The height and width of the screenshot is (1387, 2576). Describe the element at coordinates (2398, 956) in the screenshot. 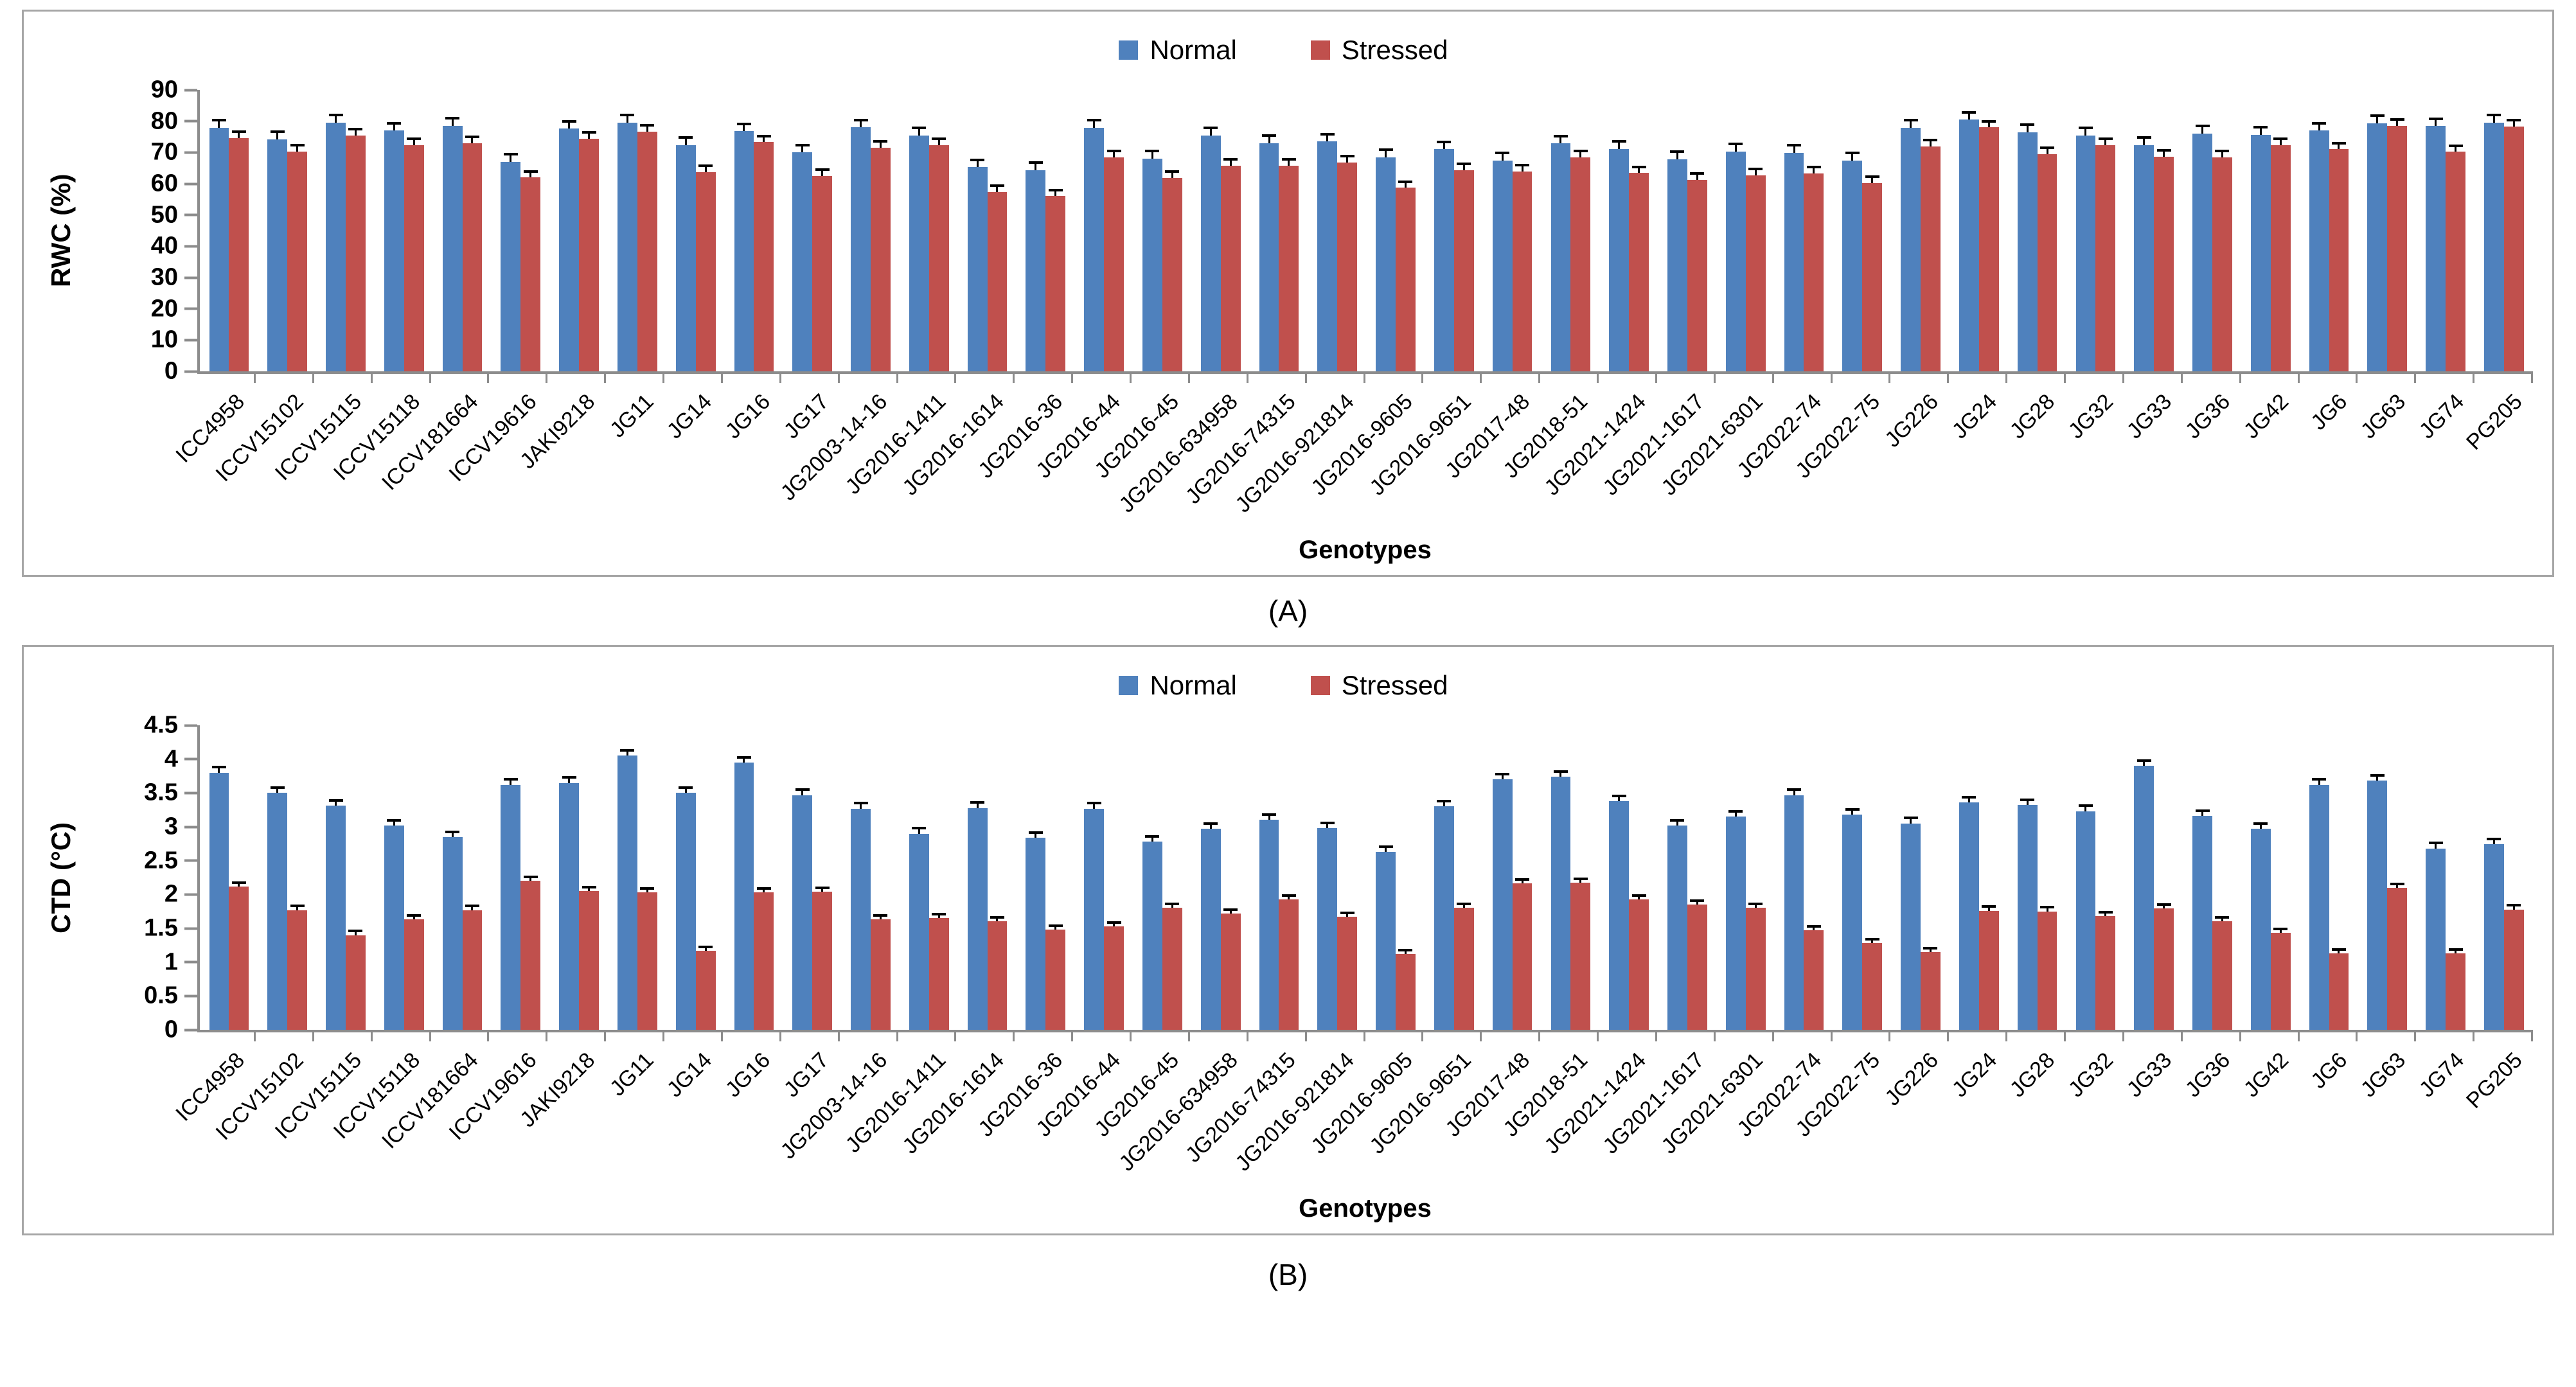

I see `bar-stressed-JG63` at that location.